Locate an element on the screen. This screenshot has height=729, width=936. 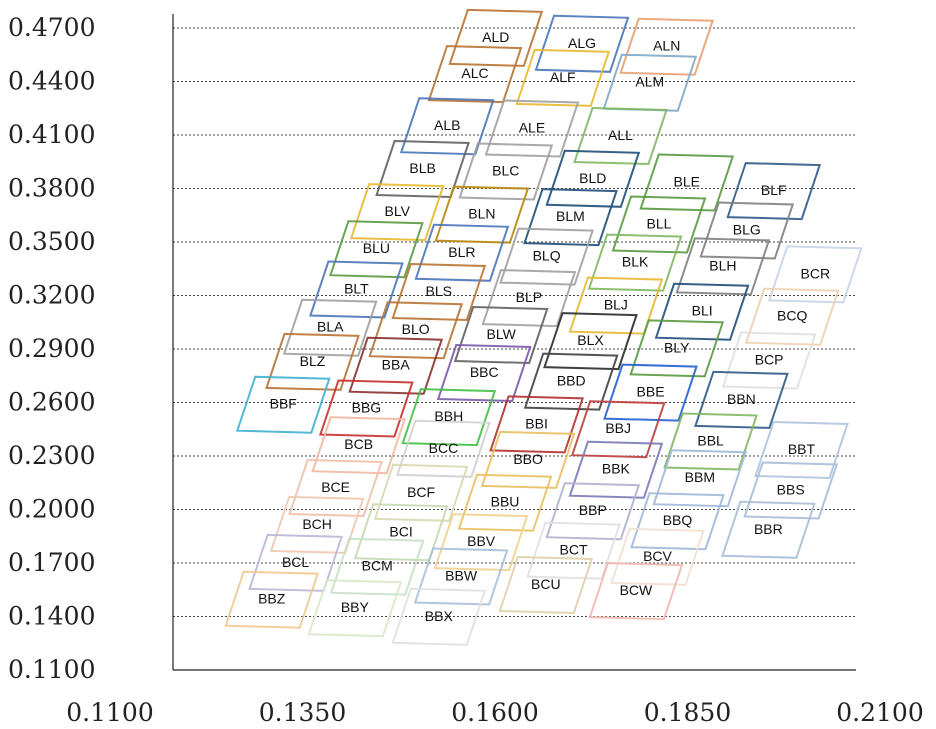
y-tick-label: 0.4100 is located at coordinates (51, 134).